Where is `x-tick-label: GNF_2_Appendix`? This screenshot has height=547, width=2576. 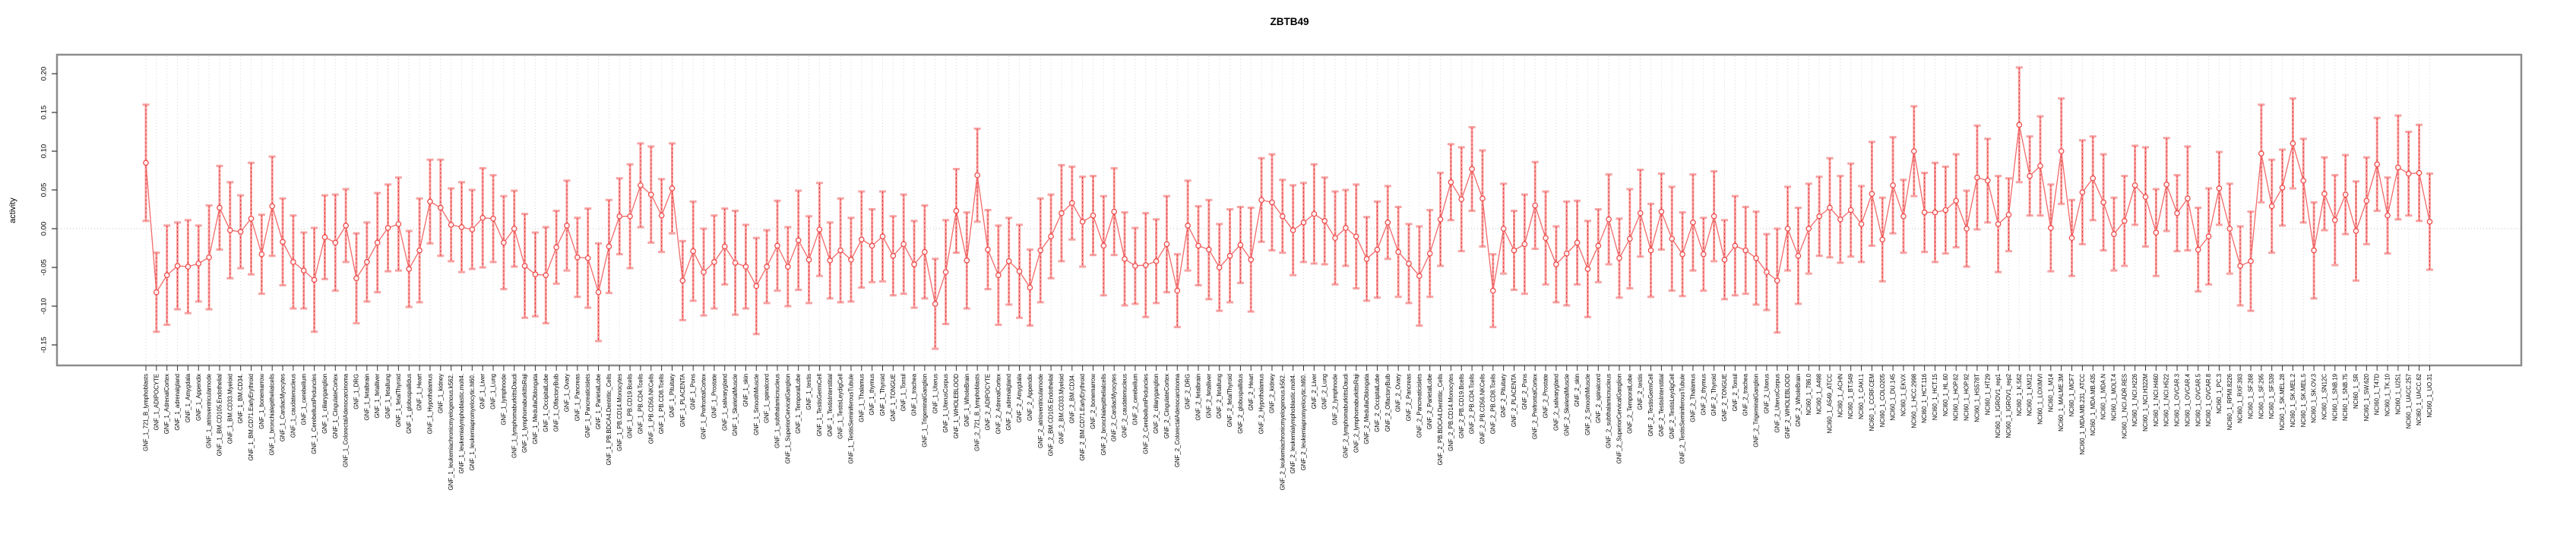
x-tick-label: GNF_2_Appendix is located at coordinates (1030, 397).